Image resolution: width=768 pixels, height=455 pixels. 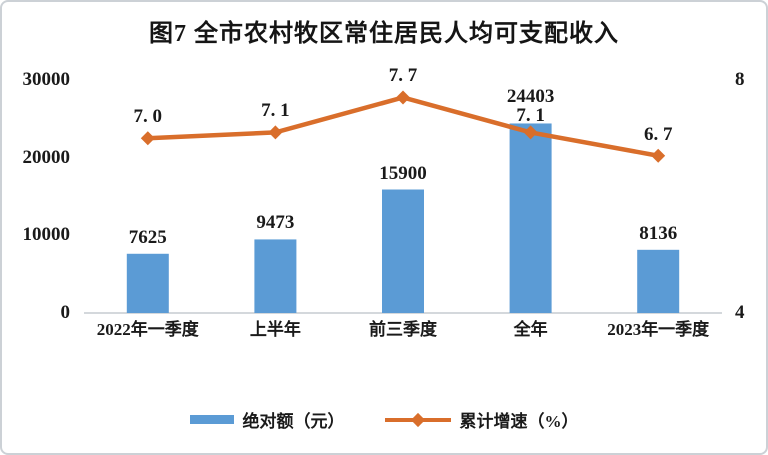 I want to click on bar-2022年一季度, so click(x=147, y=283).